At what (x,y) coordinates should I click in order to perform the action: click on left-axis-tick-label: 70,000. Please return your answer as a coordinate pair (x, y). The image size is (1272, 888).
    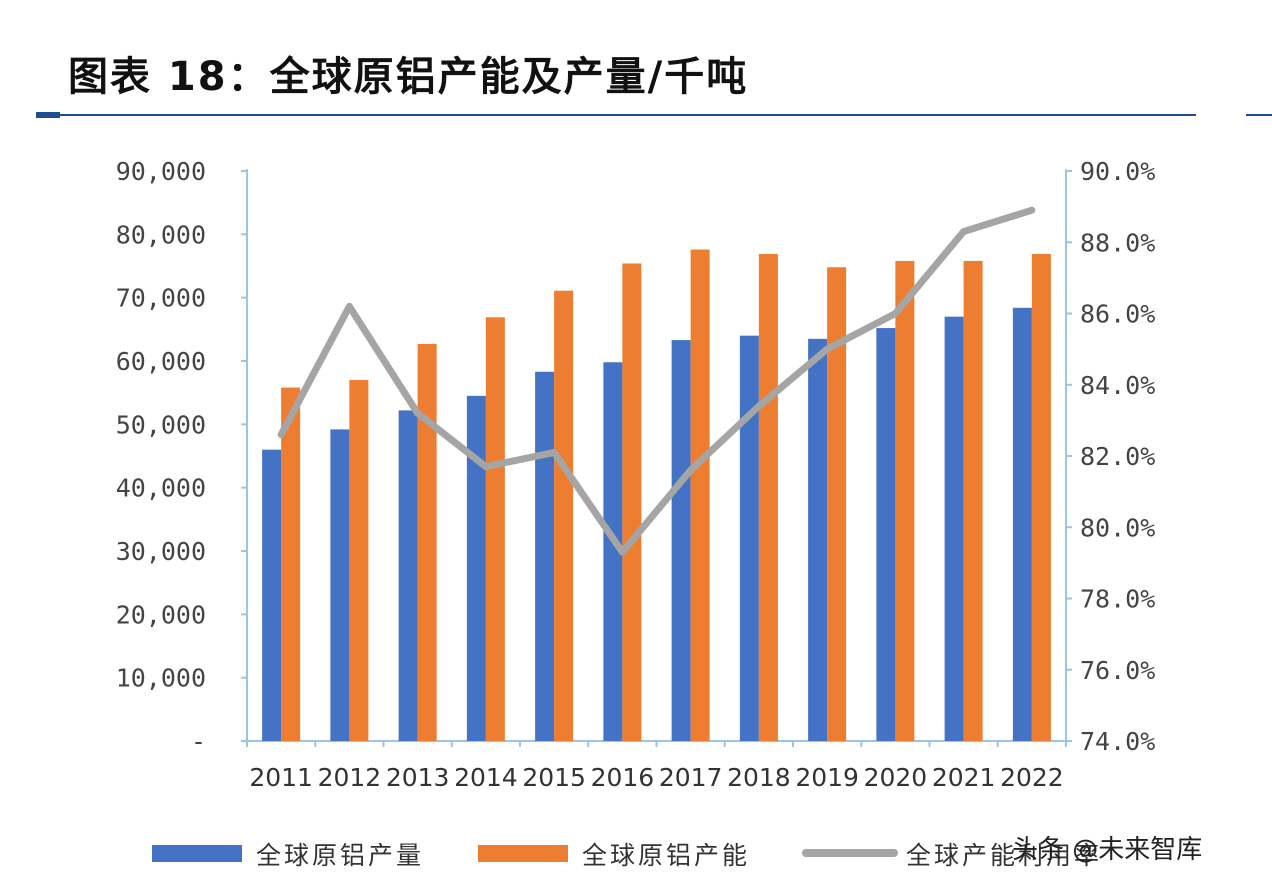
    Looking at the image, I should click on (161, 298).